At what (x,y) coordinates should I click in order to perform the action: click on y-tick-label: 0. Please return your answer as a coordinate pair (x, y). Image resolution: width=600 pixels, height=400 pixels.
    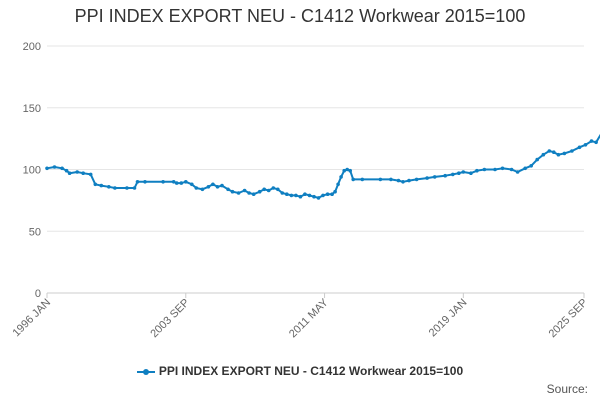
    Looking at the image, I should click on (38, 294).